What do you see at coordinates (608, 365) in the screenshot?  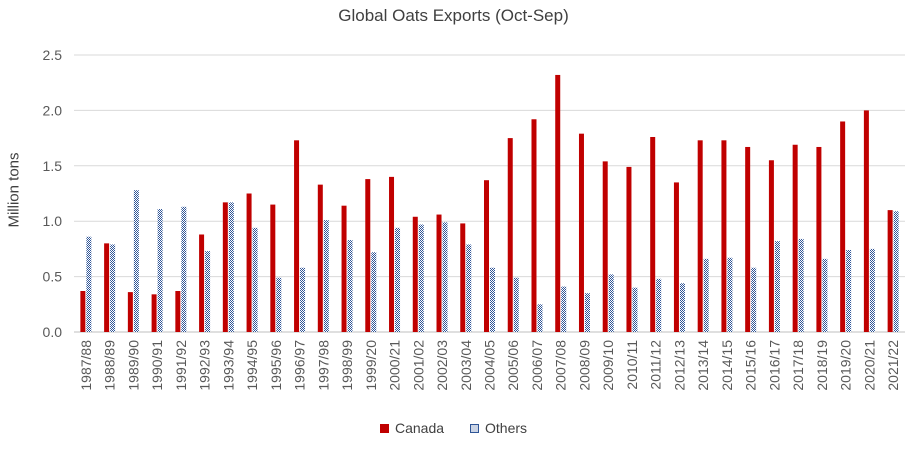 I see `x-tick-label: 2009/10` at bounding box center [608, 365].